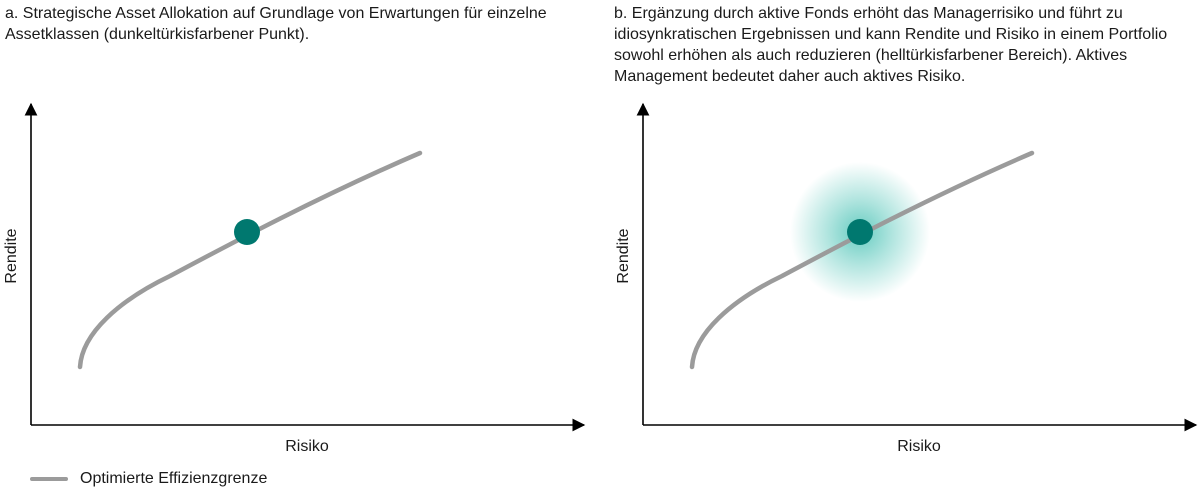 This screenshot has height=494, width=1200. What do you see at coordinates (307, 446) in the screenshot?
I see `panel-a-x-label: Risiko` at bounding box center [307, 446].